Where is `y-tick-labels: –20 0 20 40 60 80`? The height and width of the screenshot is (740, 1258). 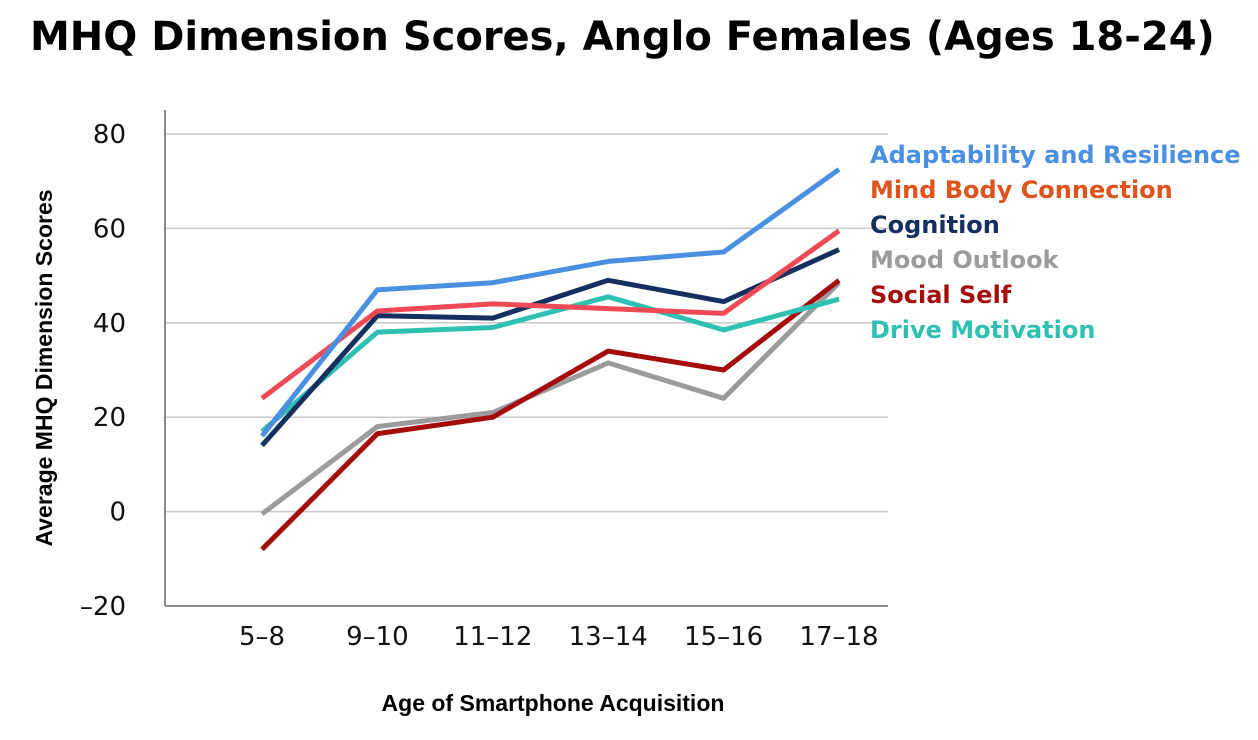 y-tick-labels: –20 0 20 40 60 80 is located at coordinates (103, 371).